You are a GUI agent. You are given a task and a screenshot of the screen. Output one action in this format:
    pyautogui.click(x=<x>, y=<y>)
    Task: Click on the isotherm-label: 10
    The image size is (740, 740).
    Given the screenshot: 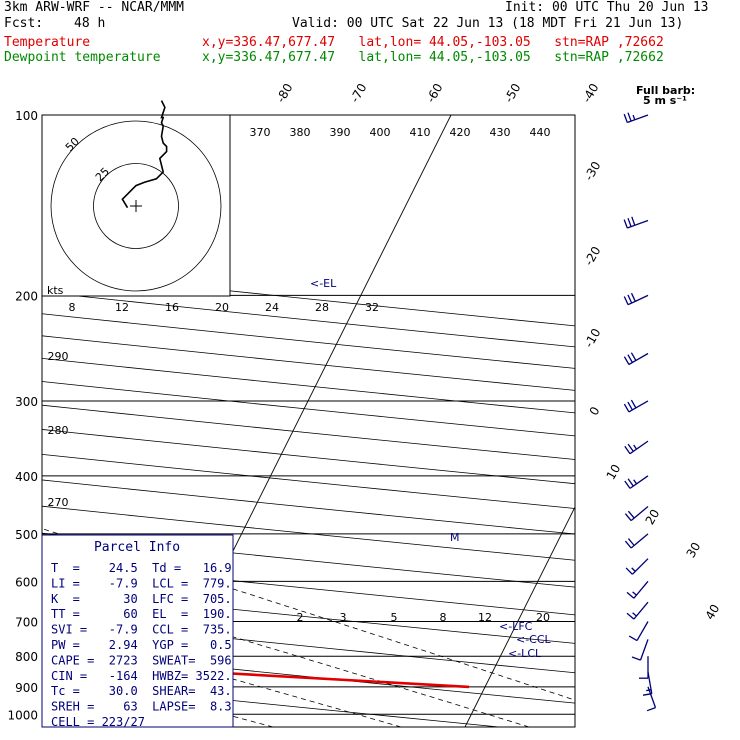 What is the action you would take?
    pyautogui.click(x=614, y=472)
    